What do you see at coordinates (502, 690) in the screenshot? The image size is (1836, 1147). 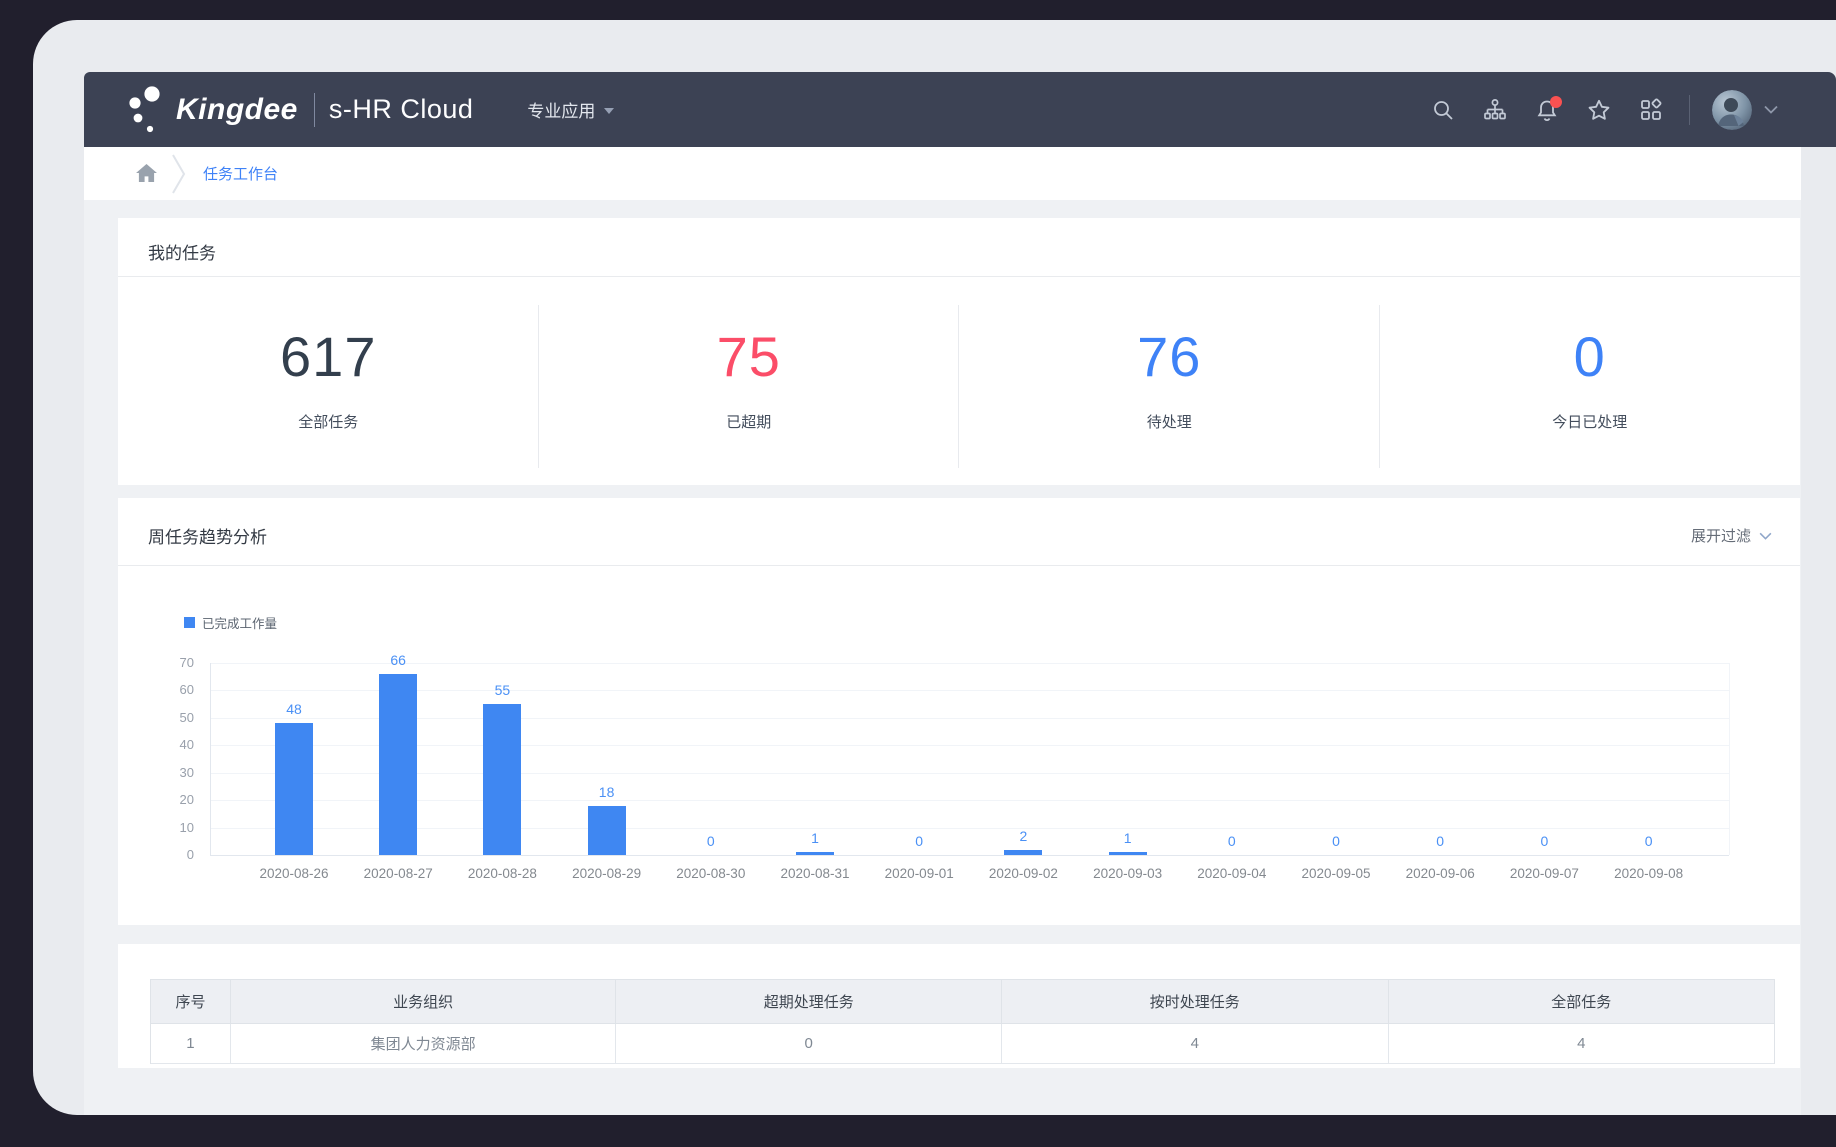 I see `bar-value-label: 55` at bounding box center [502, 690].